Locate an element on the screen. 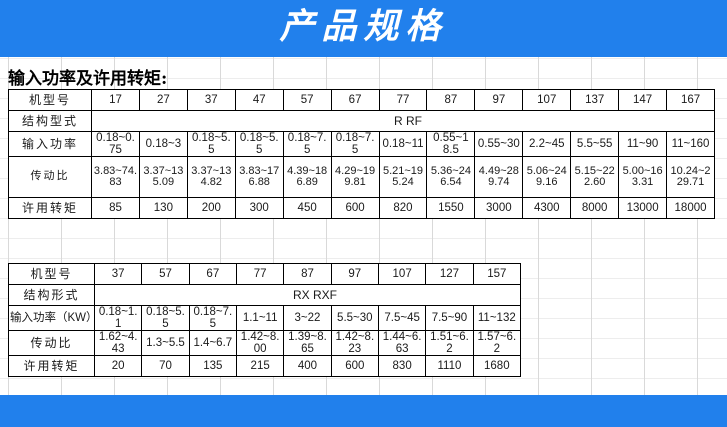 The width and height of the screenshot is (727, 427). cell-torque: 450 is located at coordinates (307, 208).